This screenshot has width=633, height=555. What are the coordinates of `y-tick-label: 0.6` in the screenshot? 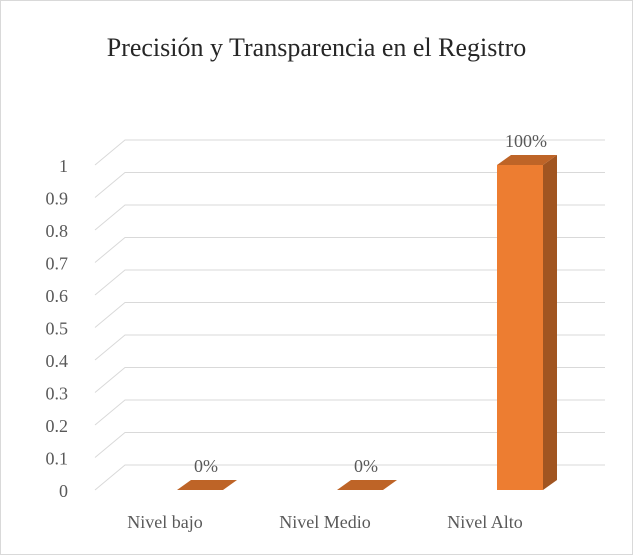 It's located at (57, 296).